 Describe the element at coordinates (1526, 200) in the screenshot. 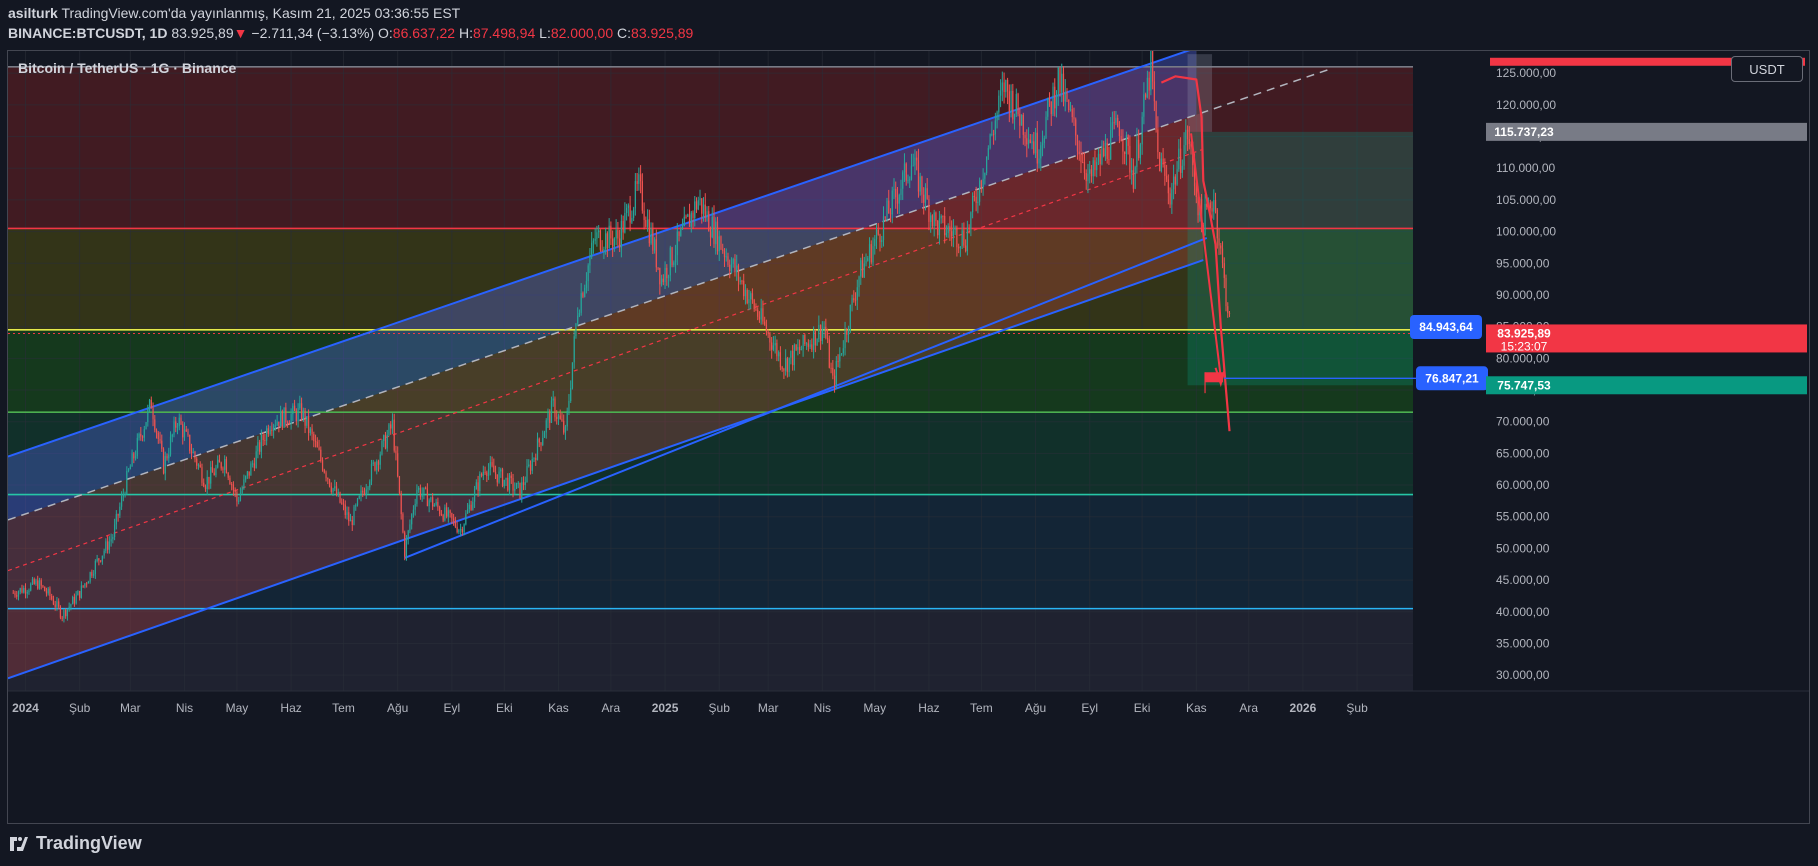

I see `price-tick-label: 105.000,00` at that location.